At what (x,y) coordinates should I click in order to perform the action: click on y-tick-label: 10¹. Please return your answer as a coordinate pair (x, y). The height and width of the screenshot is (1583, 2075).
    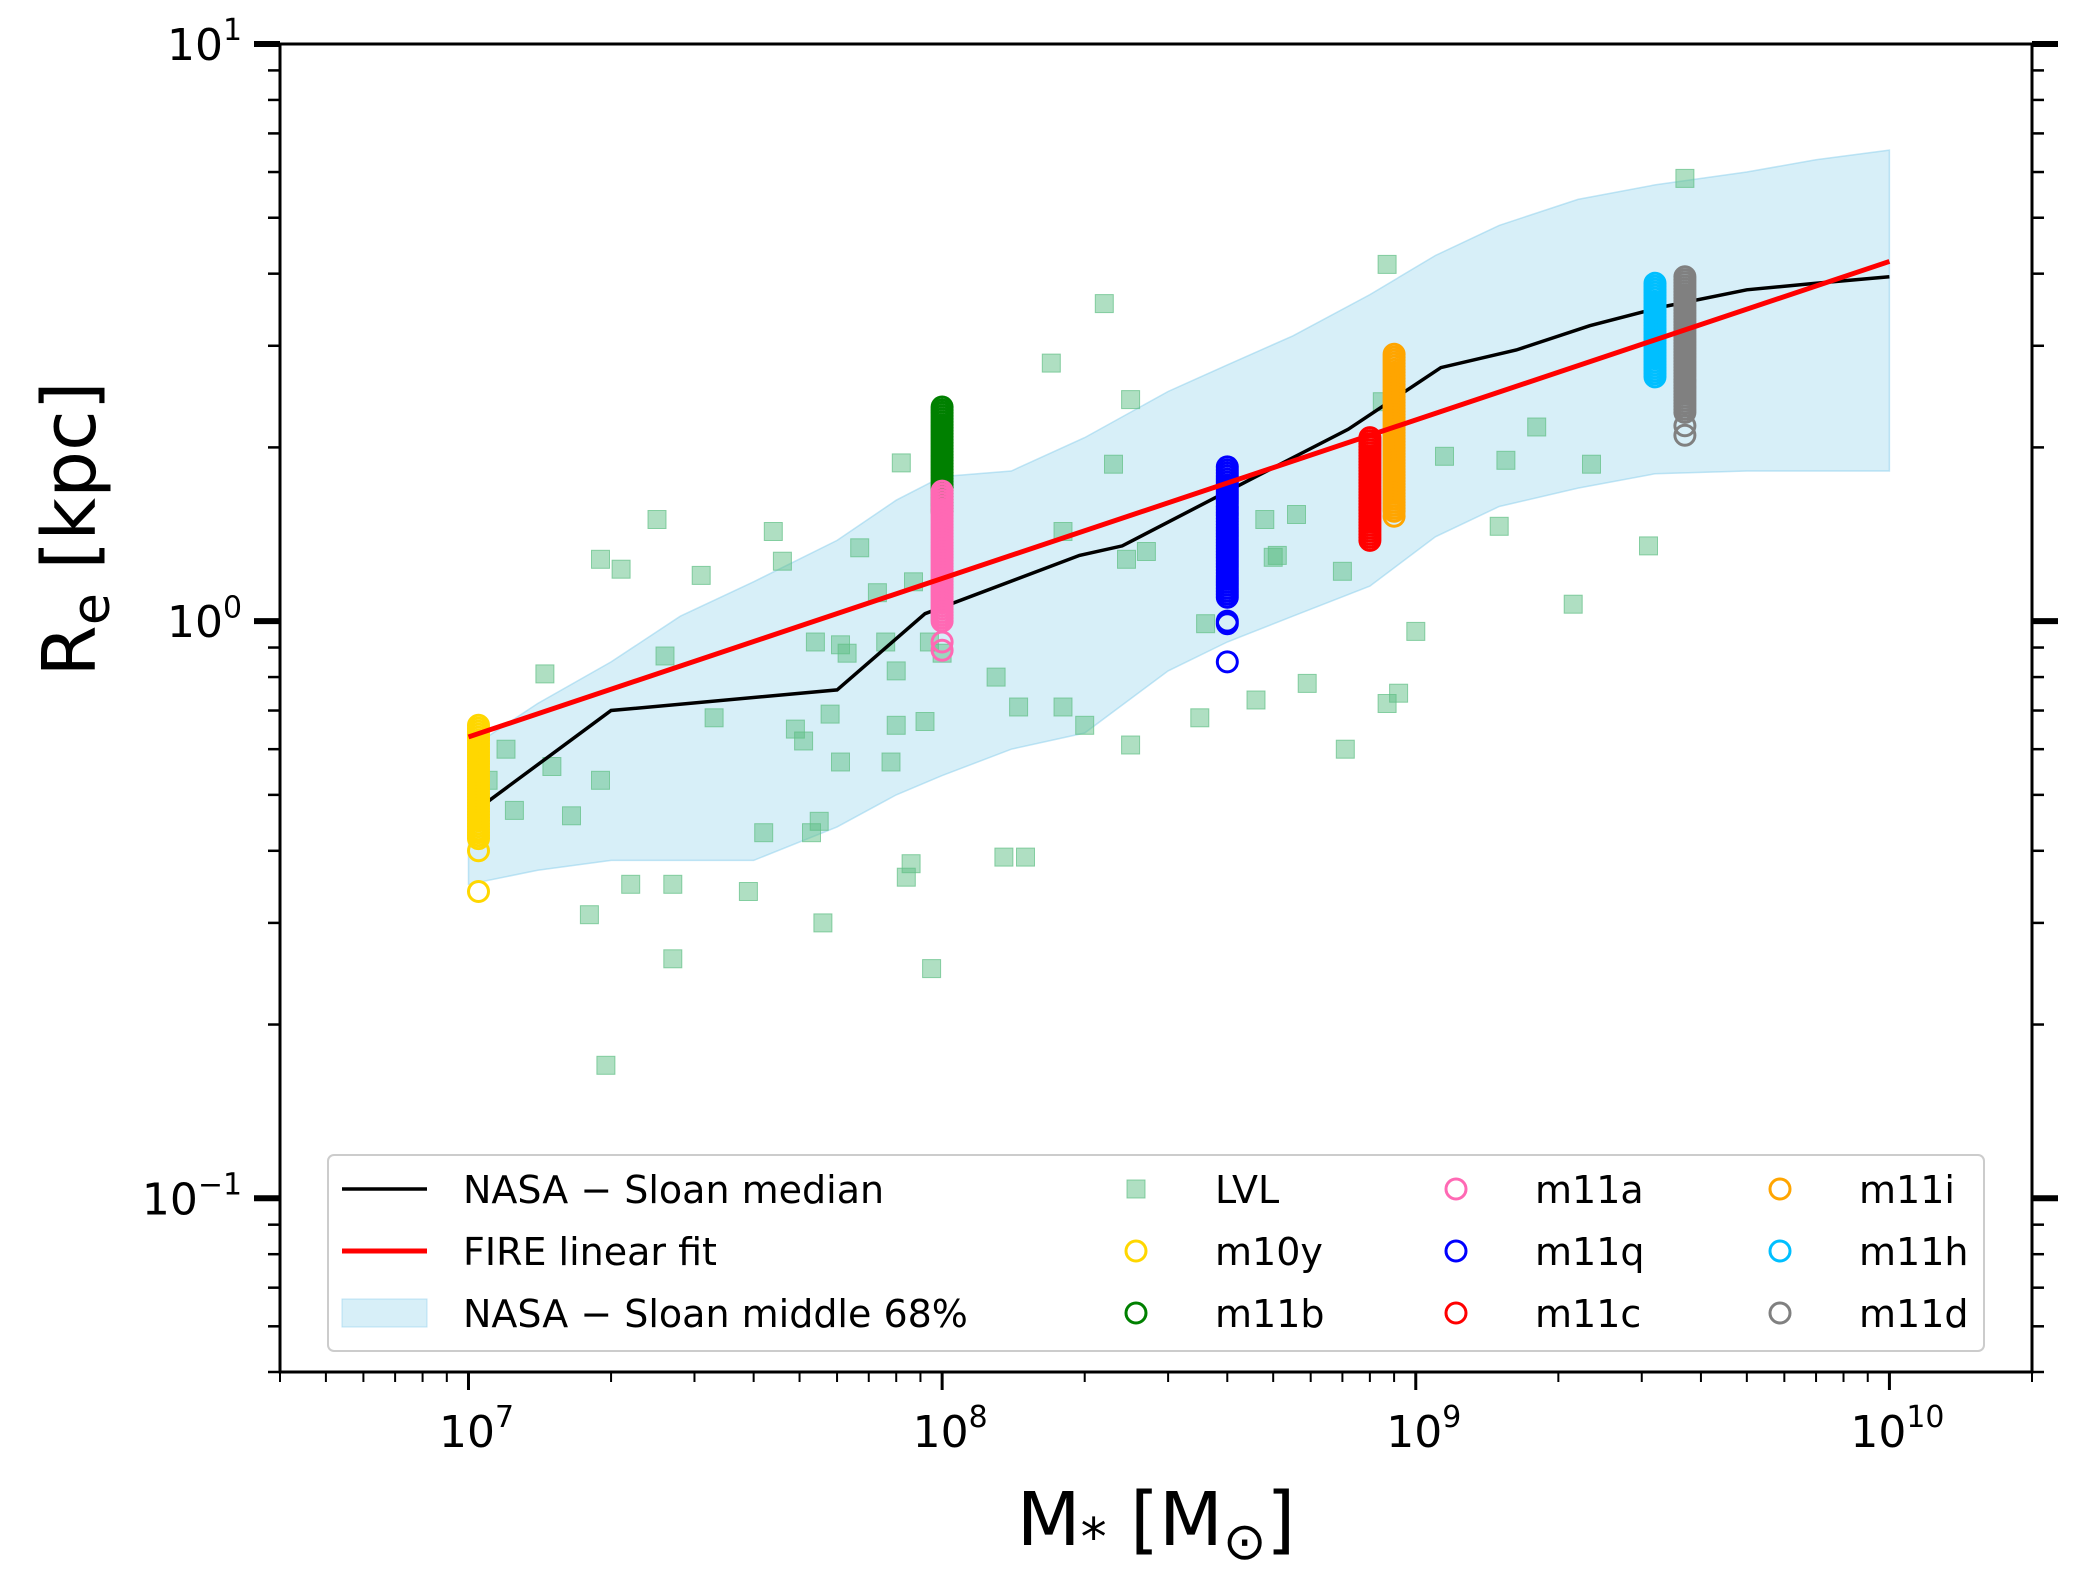
    Looking at the image, I should click on (204, 42).